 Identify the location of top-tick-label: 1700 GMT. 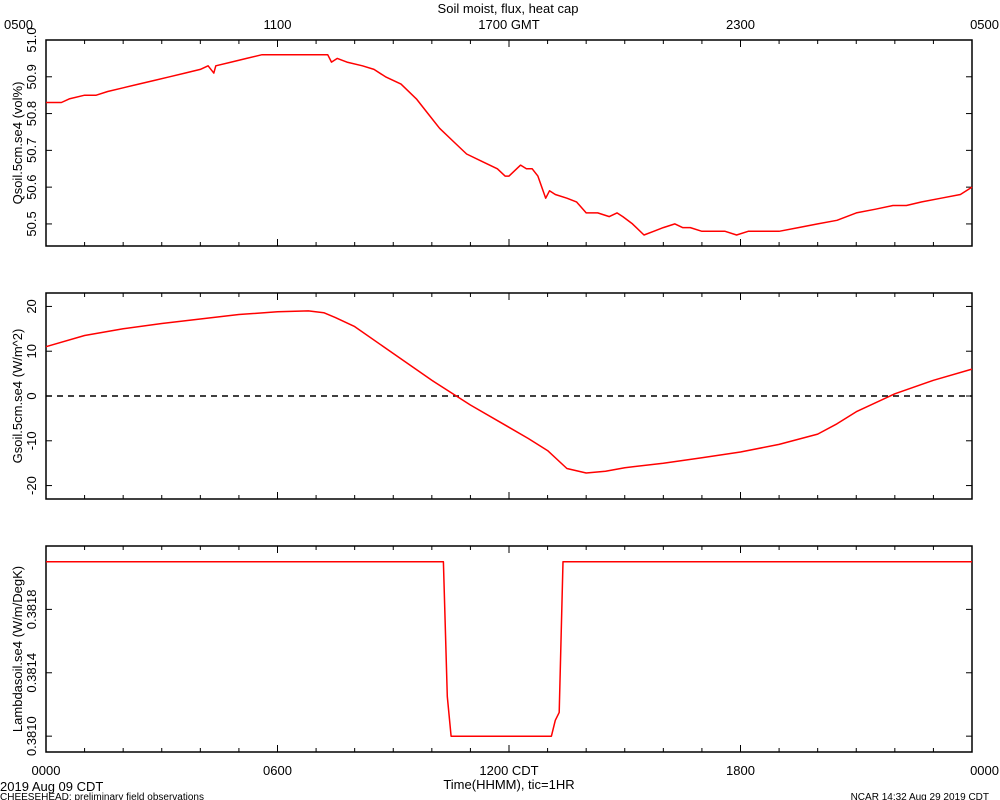
(508, 24).